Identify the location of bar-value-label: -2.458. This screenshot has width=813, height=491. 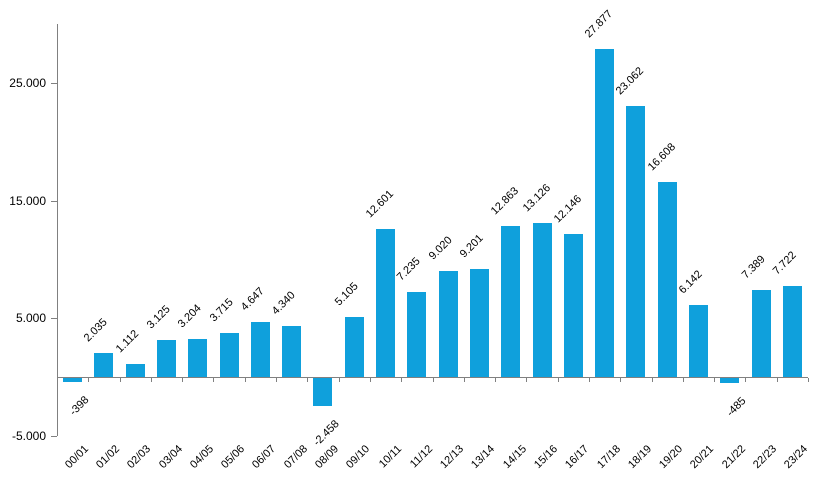
(326, 433).